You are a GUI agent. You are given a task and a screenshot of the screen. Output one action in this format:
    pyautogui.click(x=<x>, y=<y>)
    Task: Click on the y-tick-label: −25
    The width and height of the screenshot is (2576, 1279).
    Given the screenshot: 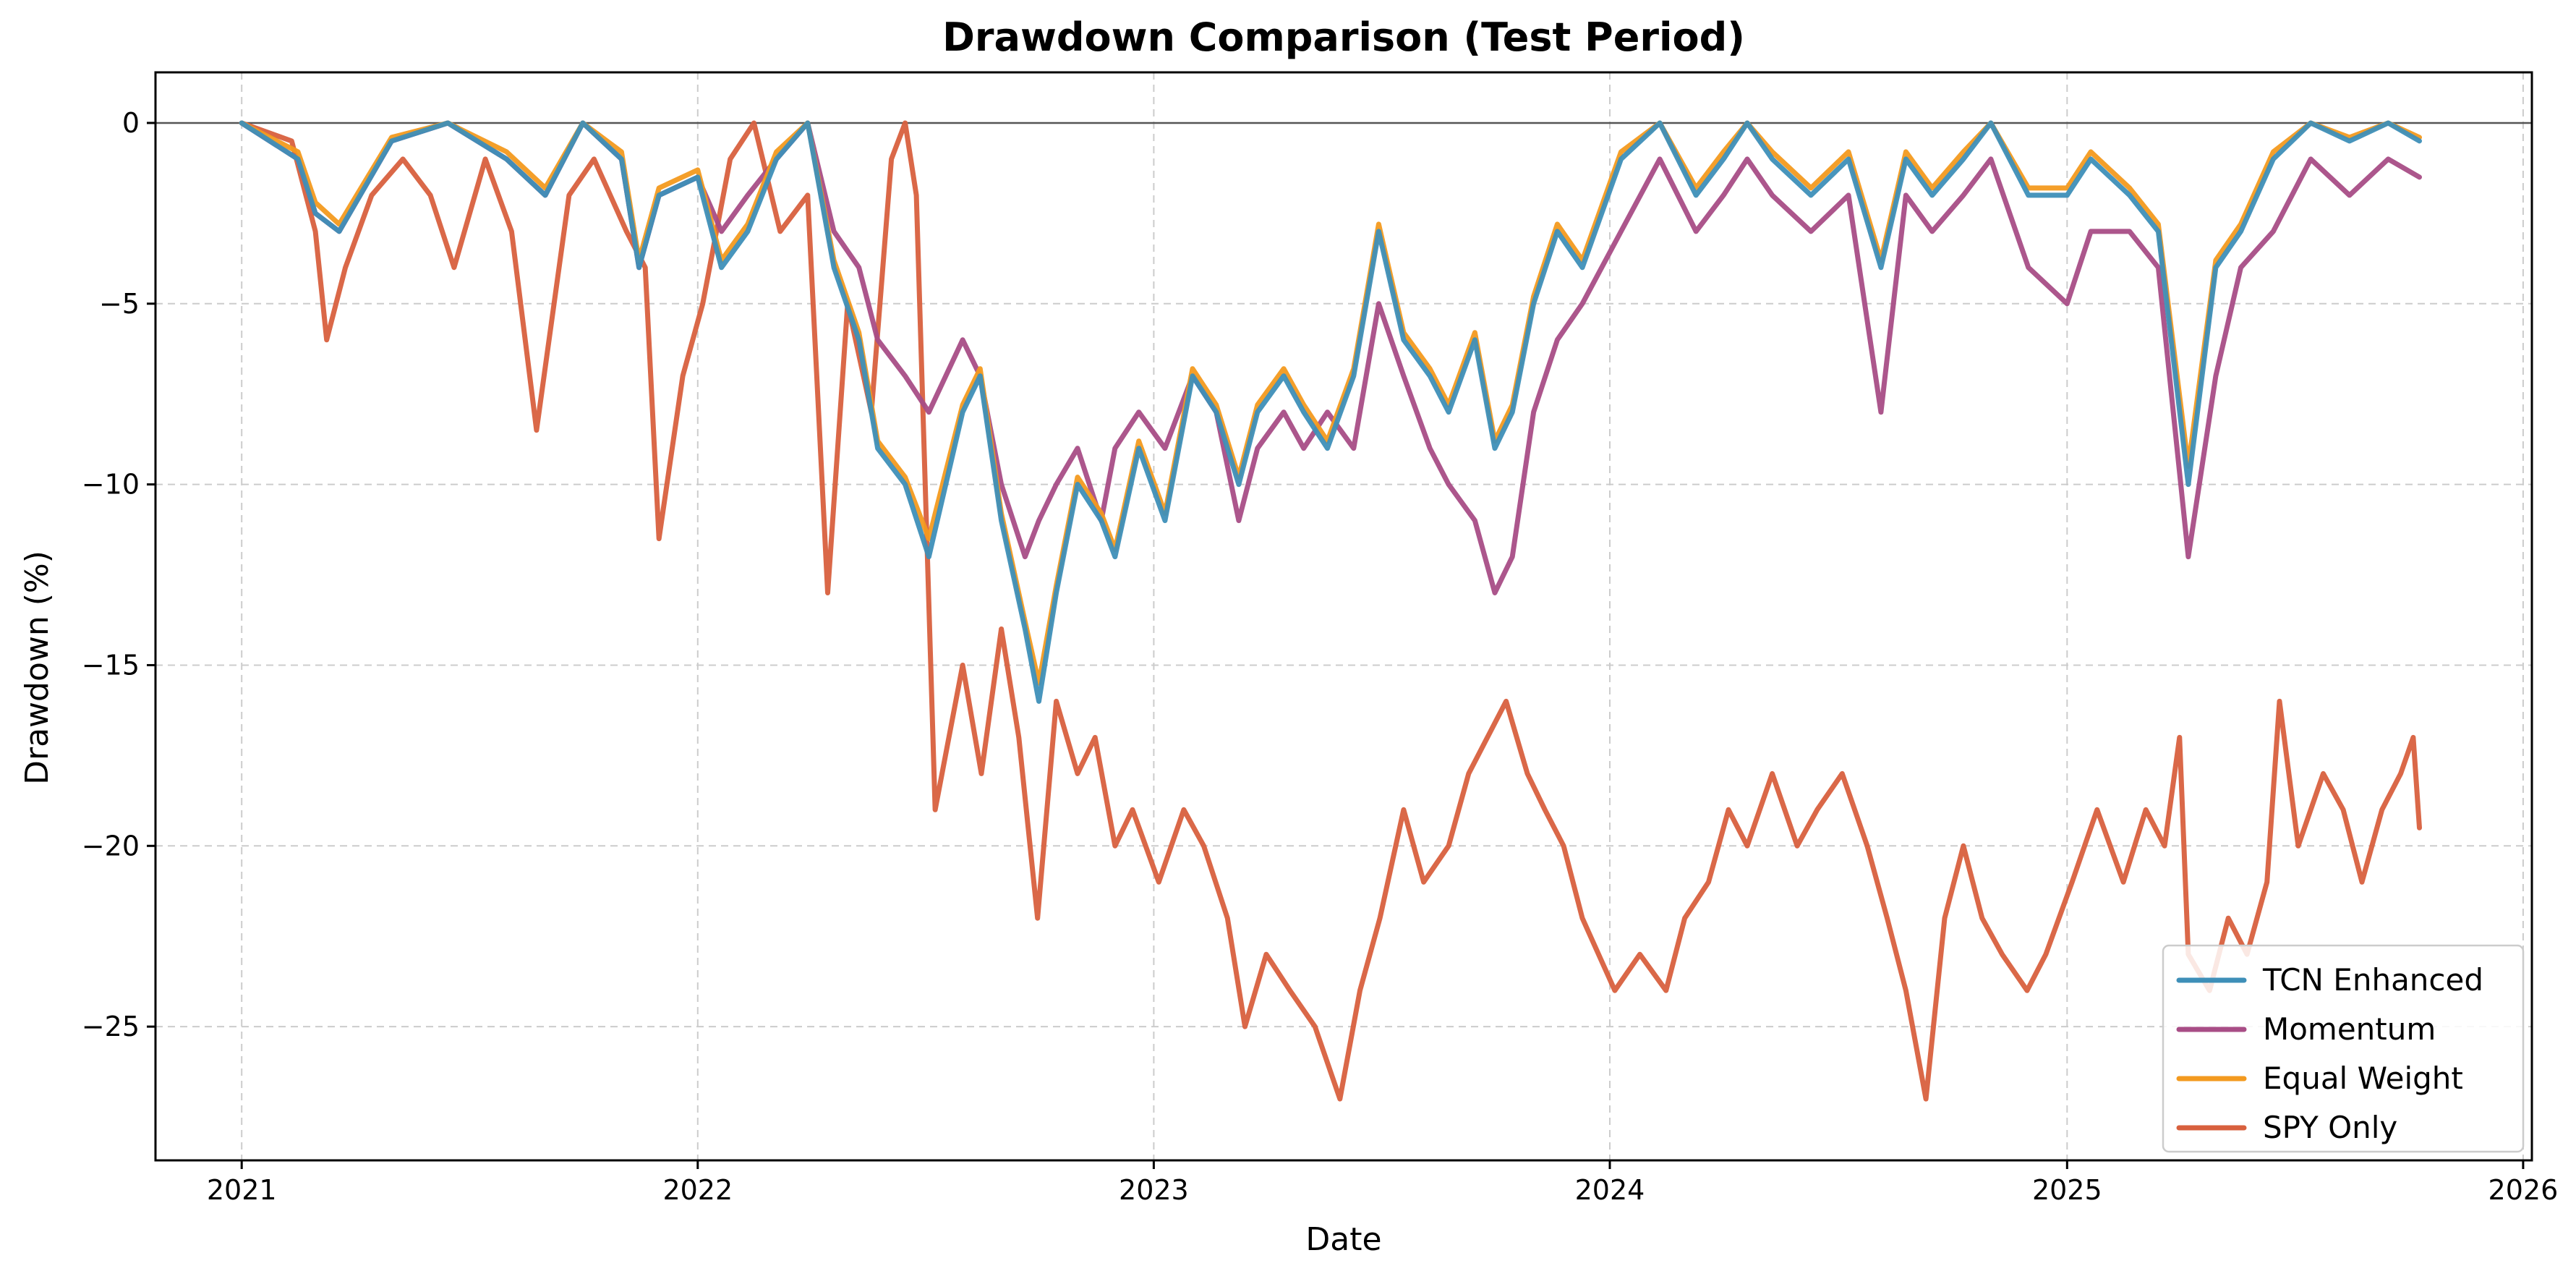 What is the action you would take?
    pyautogui.click(x=111, y=1026)
    